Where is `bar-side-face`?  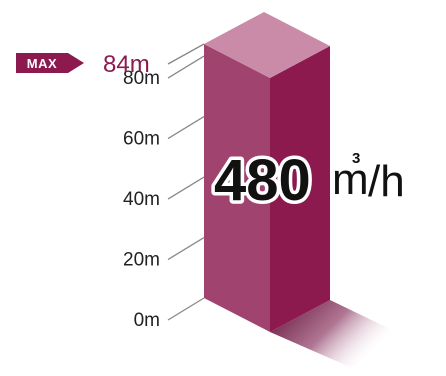
bar-side-face is located at coordinates (300, 189).